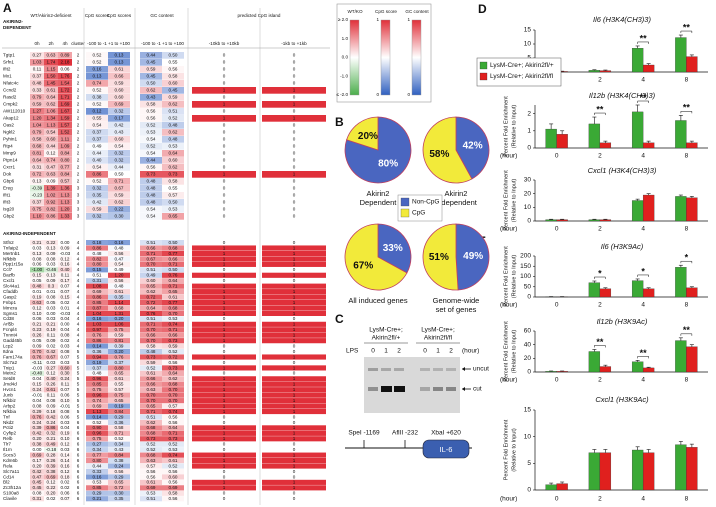 Image resolution: width=716 pixels, height=507 pixels. I want to click on slice-label: 58%, so click(439, 154).